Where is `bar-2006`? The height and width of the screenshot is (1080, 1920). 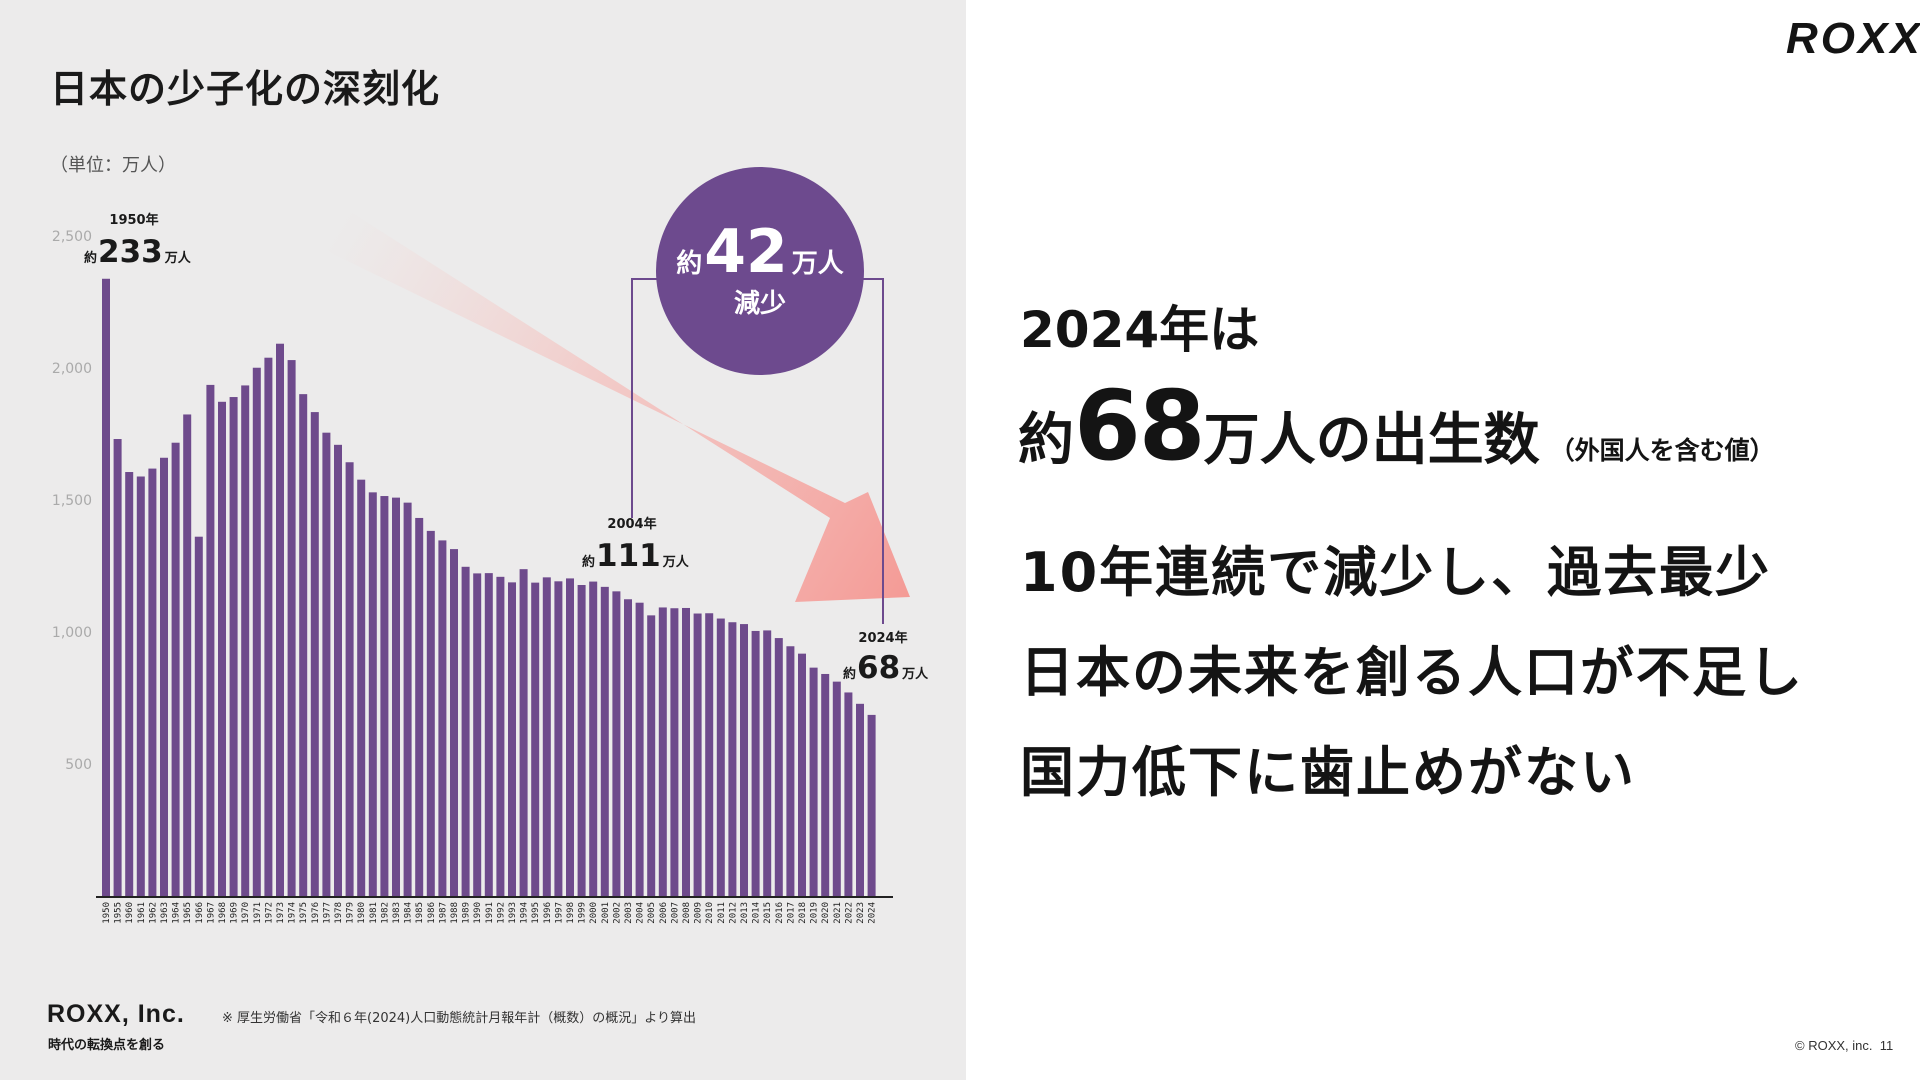
bar-2006 is located at coordinates (662, 751).